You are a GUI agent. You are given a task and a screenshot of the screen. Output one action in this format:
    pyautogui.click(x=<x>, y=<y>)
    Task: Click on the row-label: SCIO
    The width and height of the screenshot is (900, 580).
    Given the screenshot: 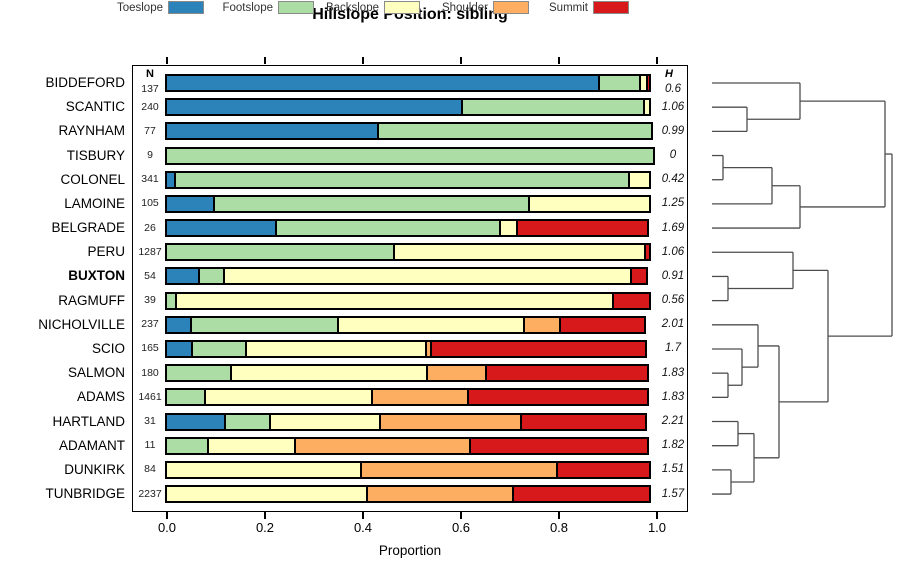 What is the action you would take?
    pyautogui.click(x=108, y=348)
    